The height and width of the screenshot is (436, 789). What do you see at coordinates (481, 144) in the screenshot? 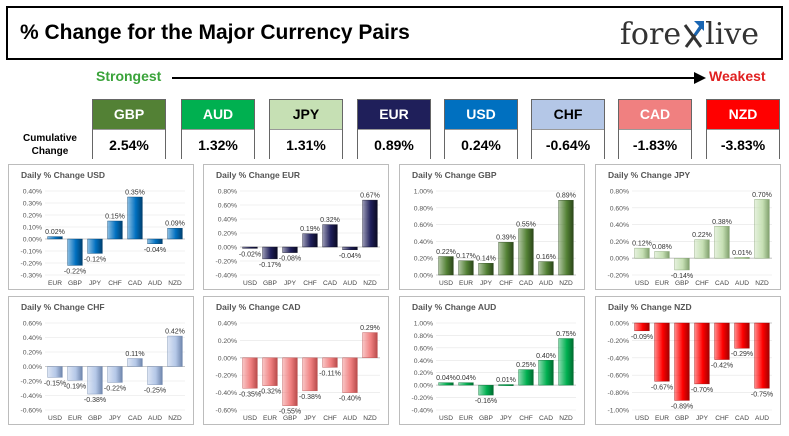
I see `cumulative-value: 0.24%` at bounding box center [481, 144].